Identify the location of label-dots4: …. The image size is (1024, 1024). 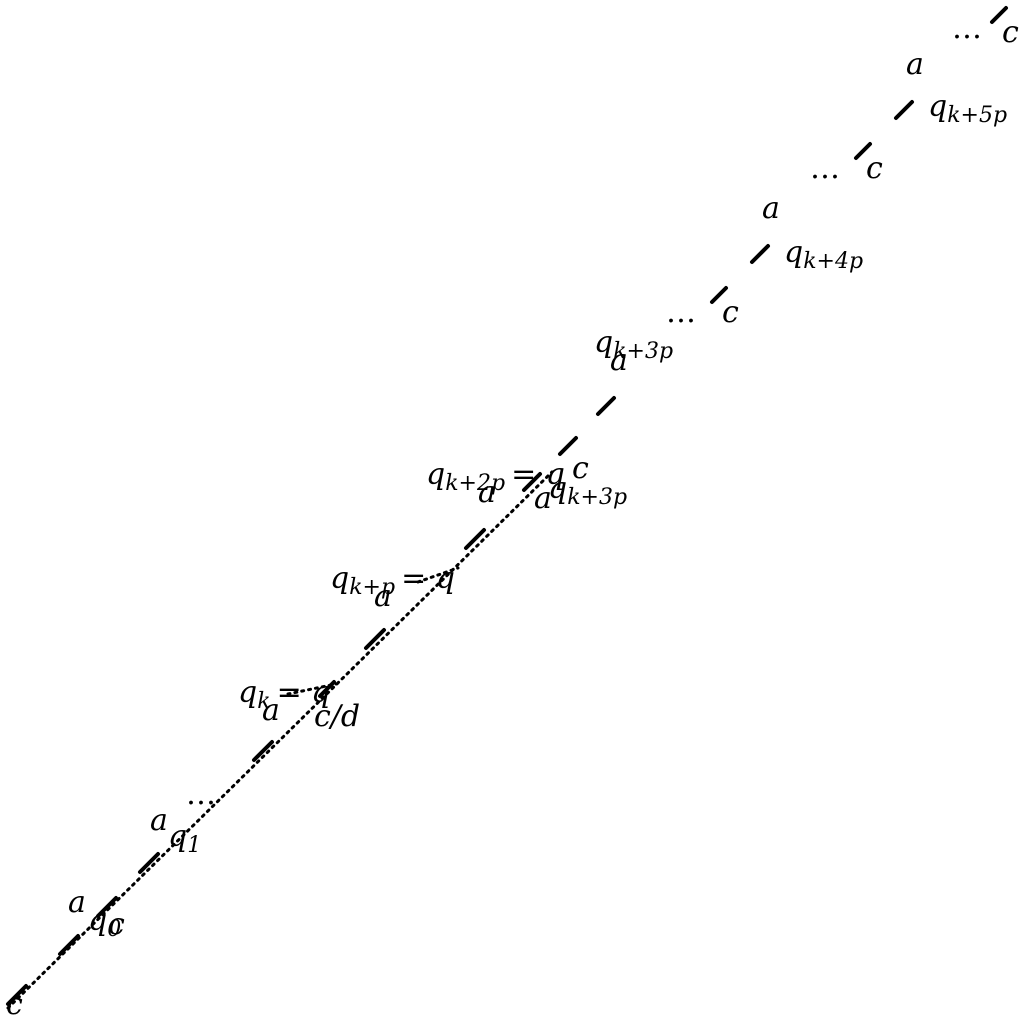
(967, 28).